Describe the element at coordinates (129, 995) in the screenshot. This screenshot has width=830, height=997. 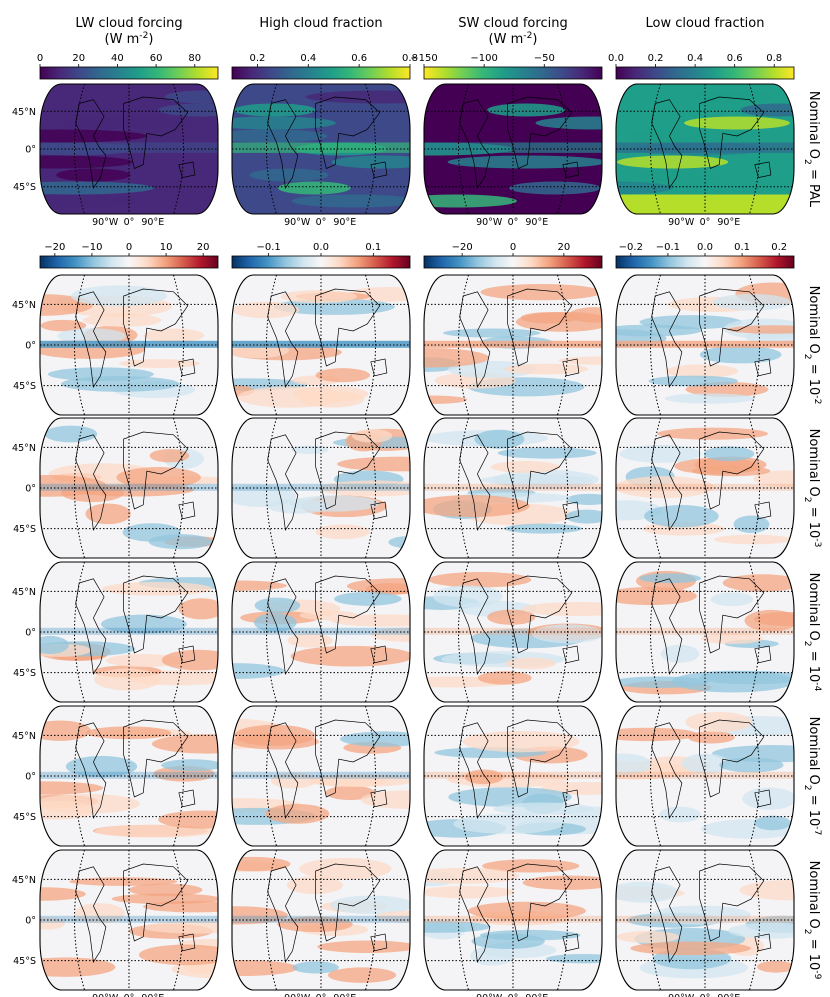
I see `longitude-label: 0°` at that location.